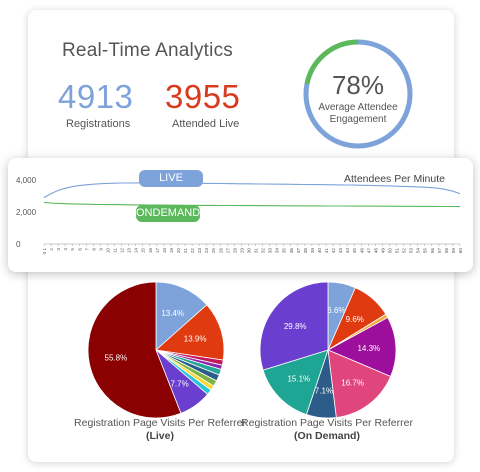  What do you see at coordinates (327, 436) in the screenshot?
I see `pie-ondemand-subtitle: (On Demand)` at bounding box center [327, 436].